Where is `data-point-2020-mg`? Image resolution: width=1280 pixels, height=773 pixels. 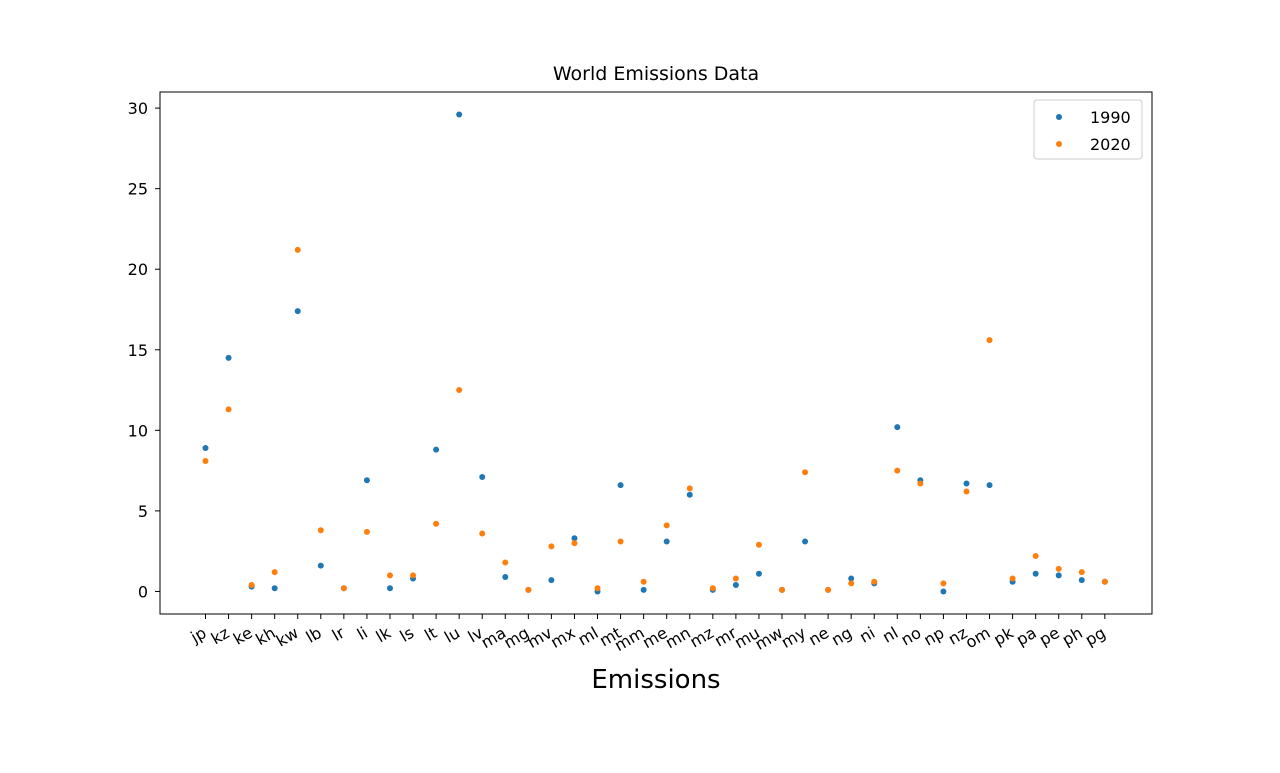 data-point-2020-mg is located at coordinates (528, 589).